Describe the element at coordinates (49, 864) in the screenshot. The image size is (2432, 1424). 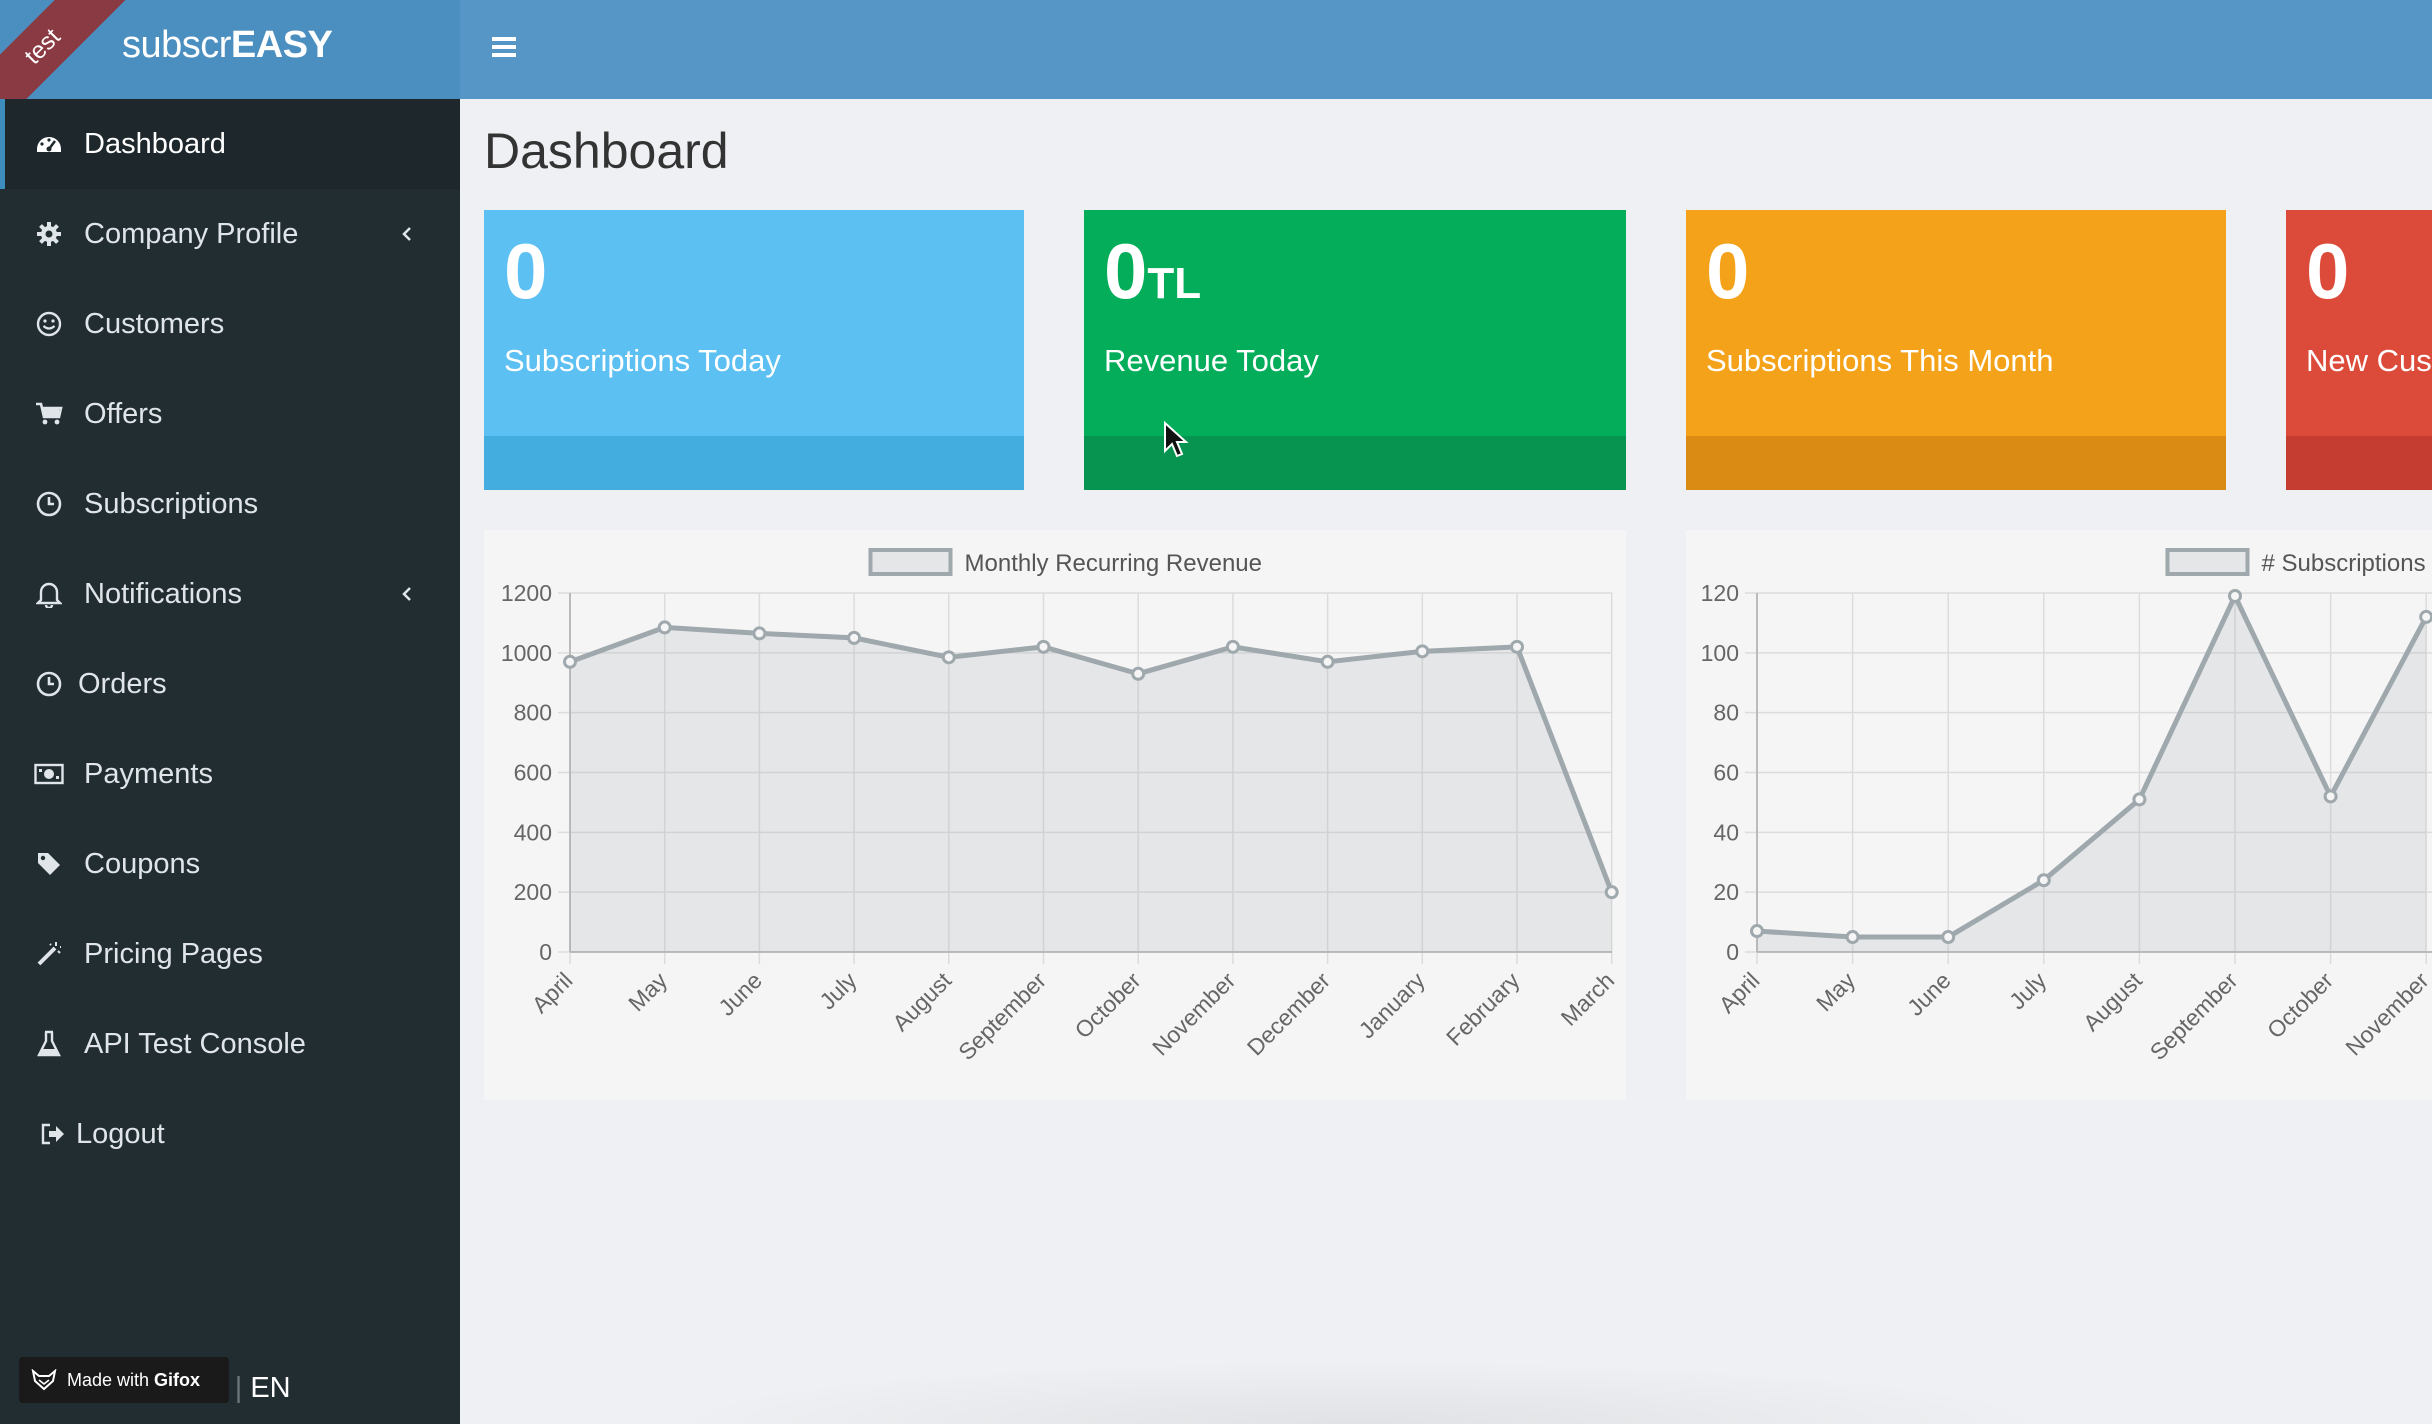
I see `tag-icon` at that location.